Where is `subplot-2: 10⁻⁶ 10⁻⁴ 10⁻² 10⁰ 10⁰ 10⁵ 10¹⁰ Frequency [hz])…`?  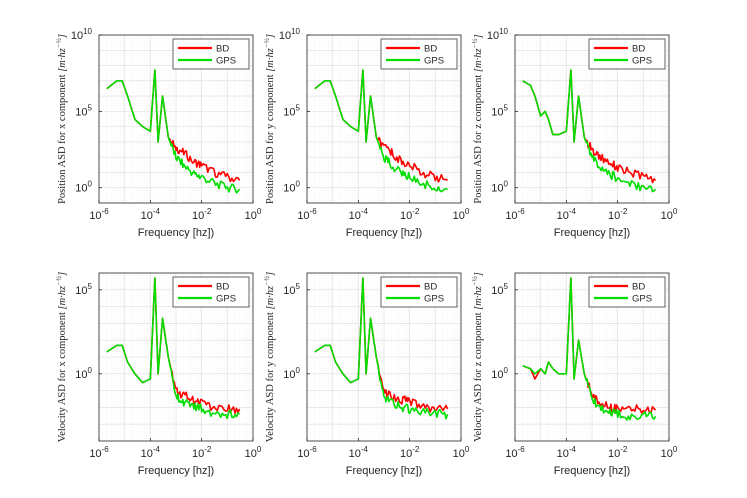
subplot-2: 10⁻⁶ 10⁻⁴ 10⁻² 10⁰ 10⁰ 10⁵ 10¹⁰ Frequency [hz])… is located at coordinates (366, 133).